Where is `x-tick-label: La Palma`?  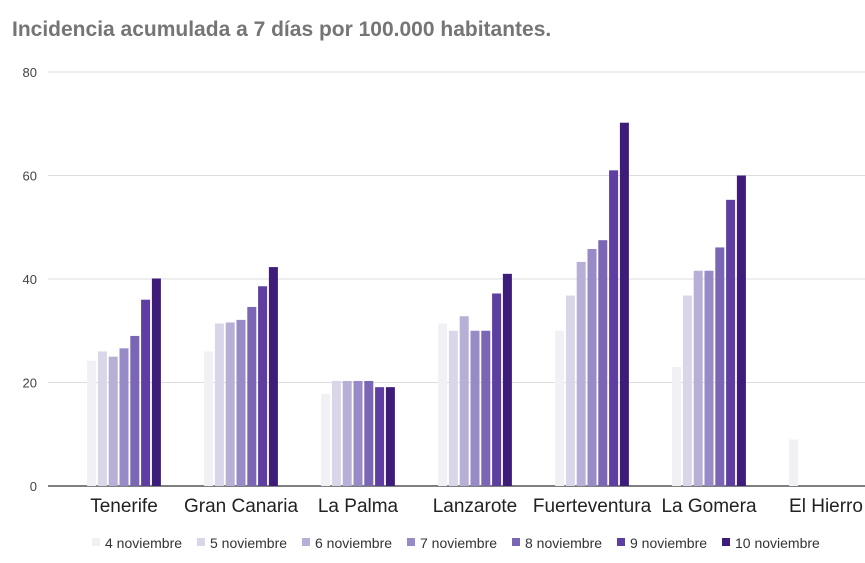
x-tick-label: La Palma is located at coordinates (358, 506).